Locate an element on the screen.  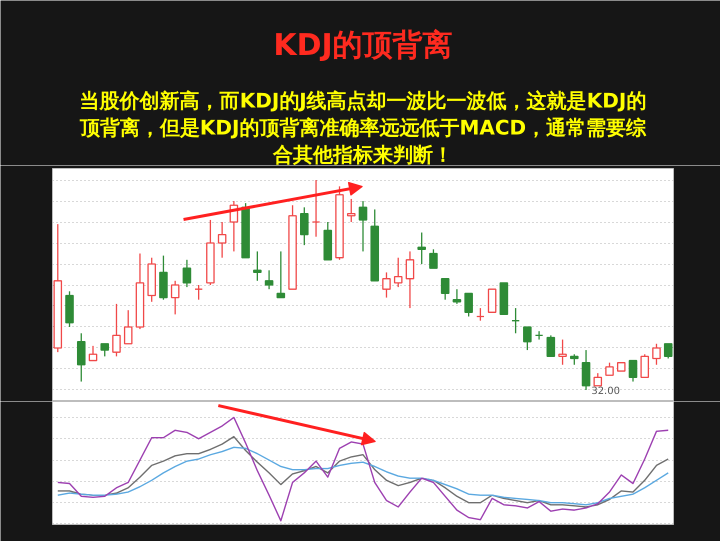
chart-subtitle: 当股价创新高，而KDJ的J线高点却一波比一波低，这就是KDJ的顶背离，但是KDJ的顶背离准确率远远低于MACD，通常需要综合其他指标来判断！ is located at coordinates (363, 127).